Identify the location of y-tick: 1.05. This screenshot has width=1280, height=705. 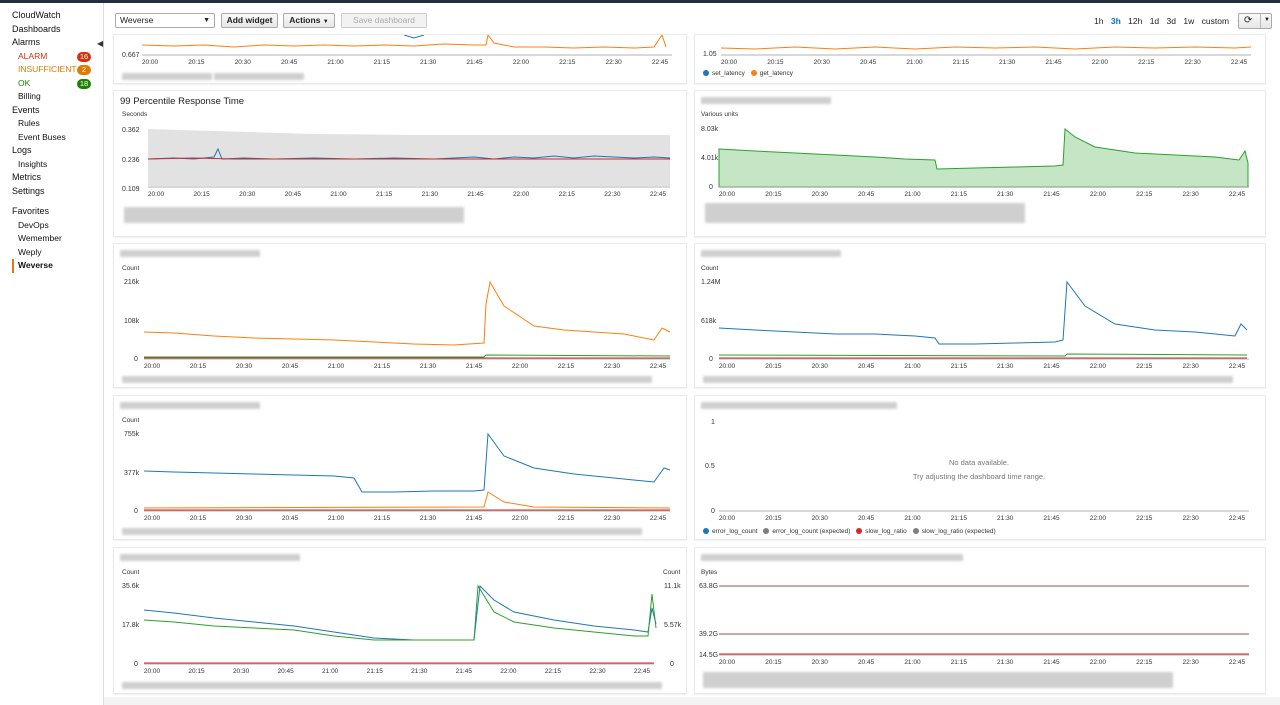
(710, 54).